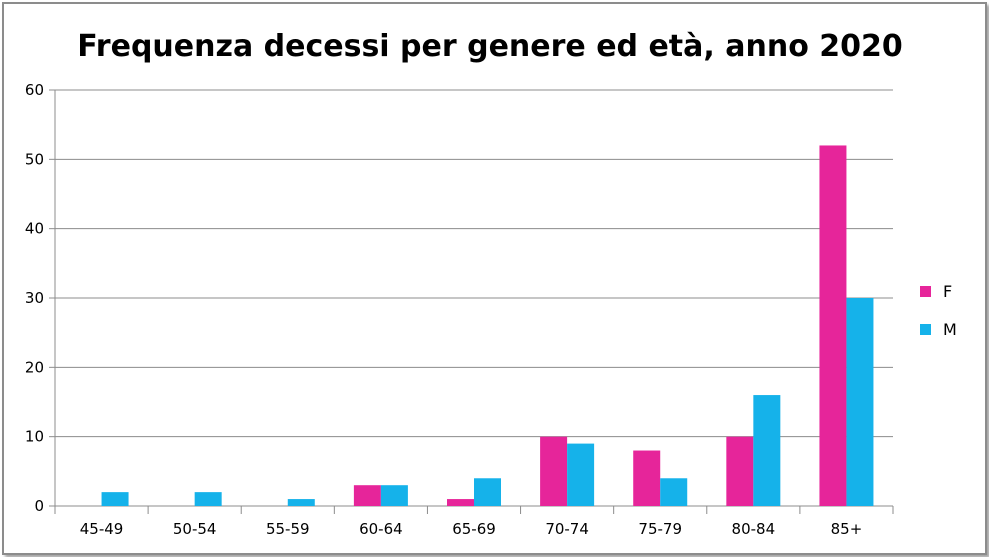 The height and width of the screenshot is (557, 989). I want to click on x-tick-label: 60-64, so click(381, 529).